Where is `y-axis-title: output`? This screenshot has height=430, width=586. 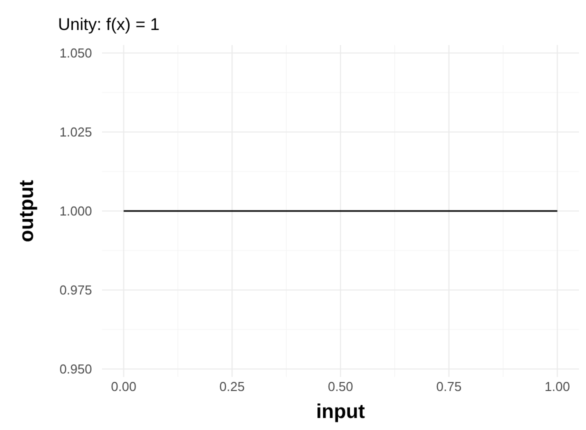
y-axis-title: output is located at coordinates (27, 211).